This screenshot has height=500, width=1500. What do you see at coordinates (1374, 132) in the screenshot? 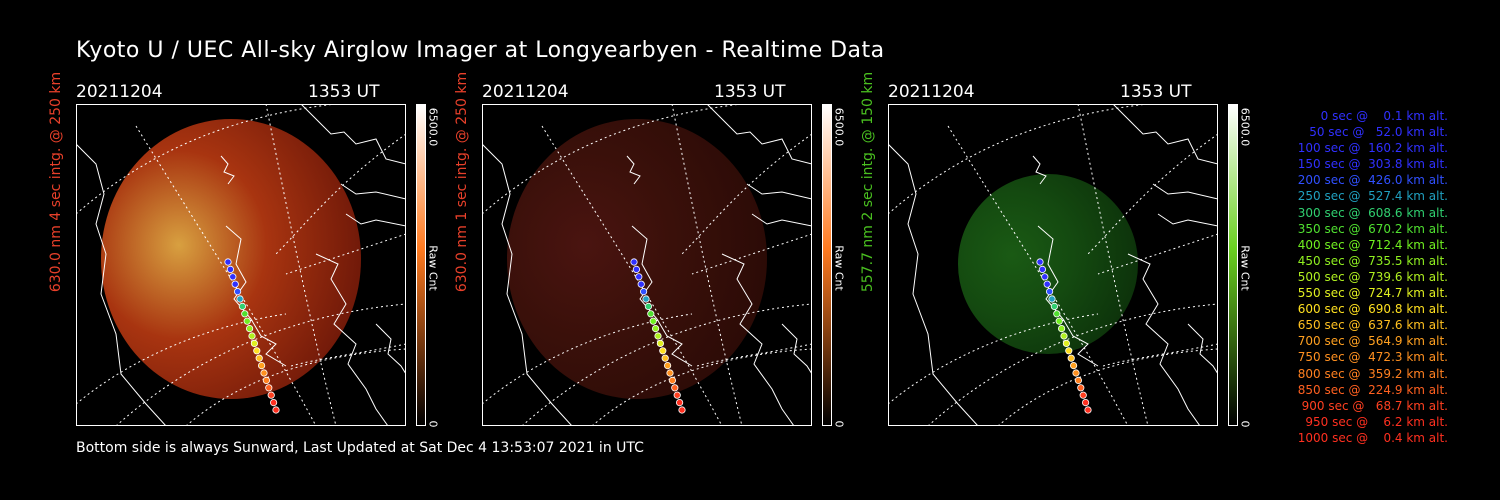
I see `timeline-row: 50 sec @ 52.0 km alt.` at bounding box center [1374, 132].